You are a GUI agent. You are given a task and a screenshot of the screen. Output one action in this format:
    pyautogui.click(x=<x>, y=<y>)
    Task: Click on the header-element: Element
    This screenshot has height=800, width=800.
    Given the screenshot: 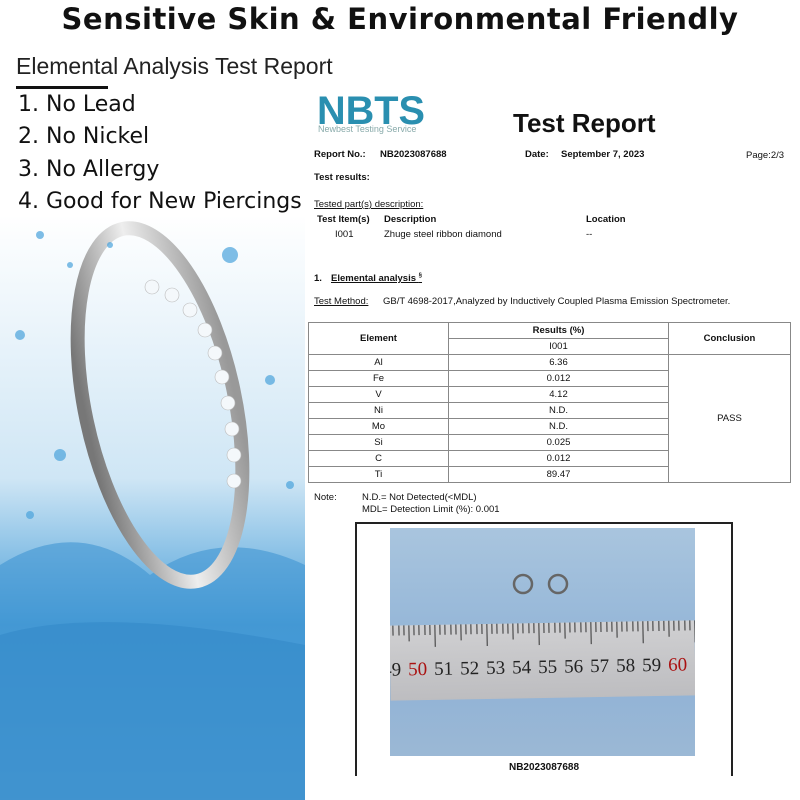 What is the action you would take?
    pyautogui.click(x=378, y=338)
    